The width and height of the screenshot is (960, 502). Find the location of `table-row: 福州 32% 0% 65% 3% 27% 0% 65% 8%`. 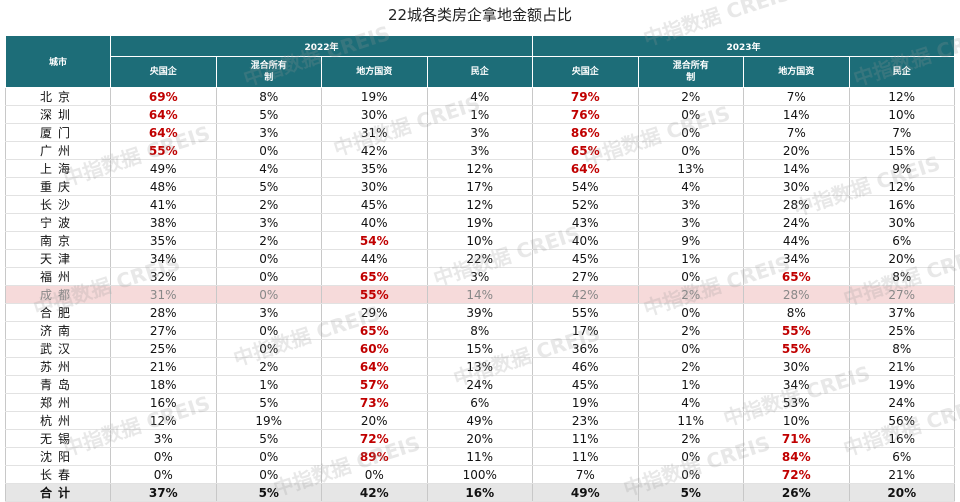

table-row: 福州 32% 0% 65% 3% 27% 0% 65% 8% is located at coordinates (480, 276).